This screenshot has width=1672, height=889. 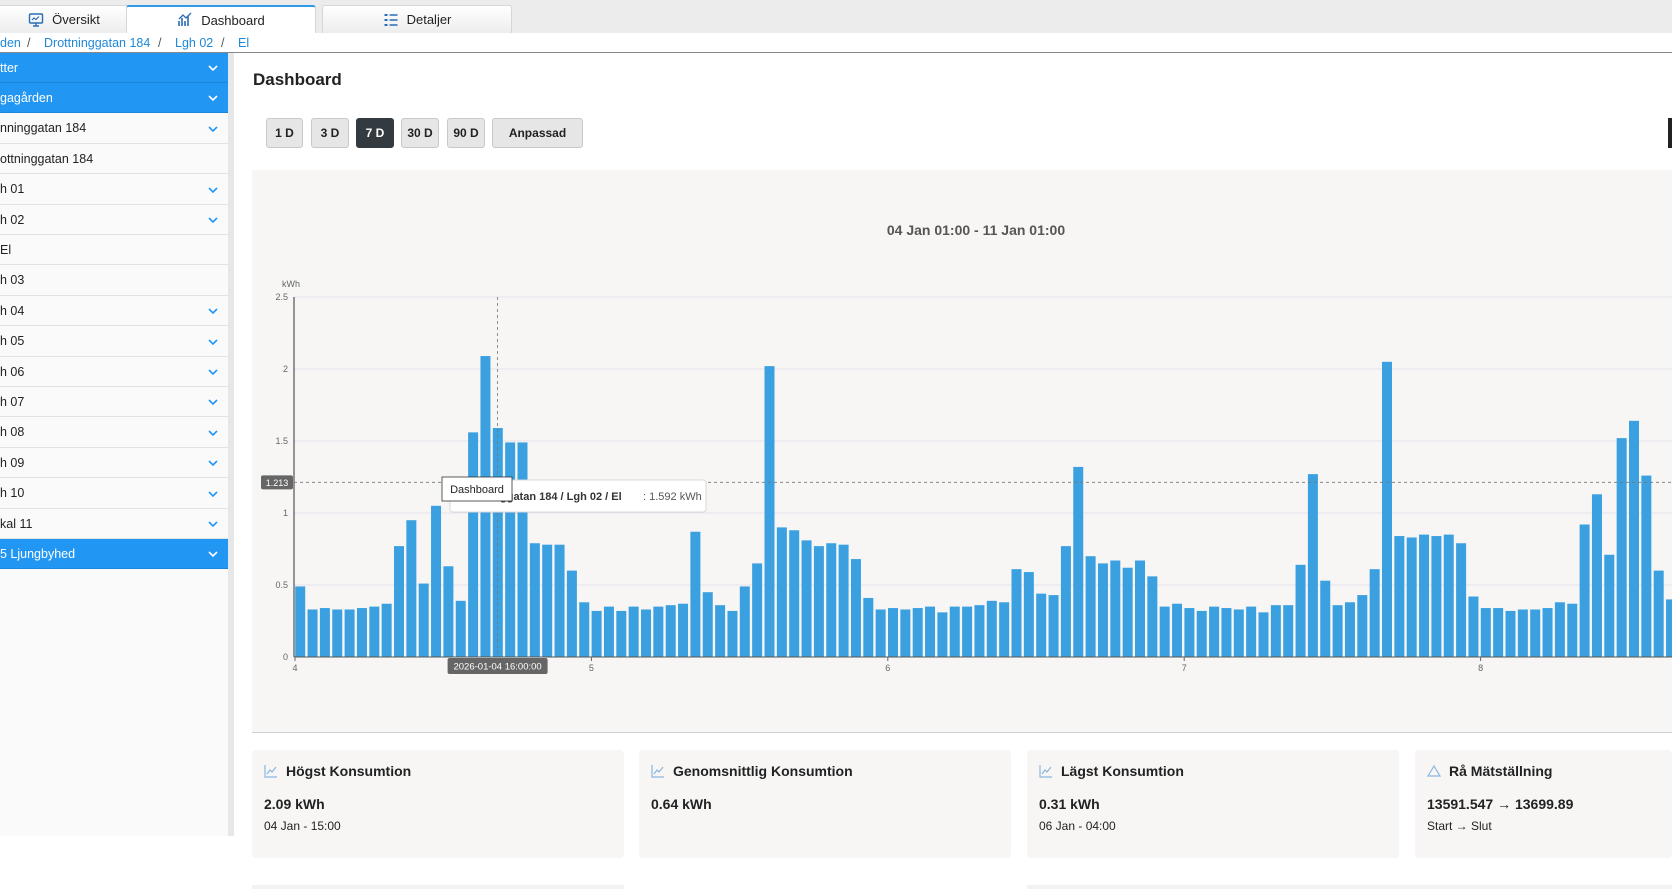 What do you see at coordinates (114, 463) in the screenshot?
I see `sidebar-item: h 09` at bounding box center [114, 463].